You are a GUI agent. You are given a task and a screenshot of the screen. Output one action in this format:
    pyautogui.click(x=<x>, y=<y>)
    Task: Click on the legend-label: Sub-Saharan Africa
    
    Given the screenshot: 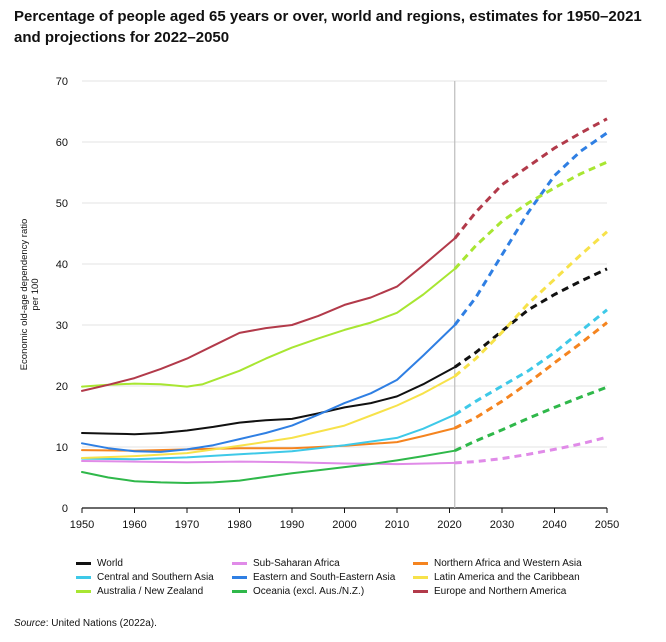 What is the action you would take?
    pyautogui.click(x=296, y=563)
    